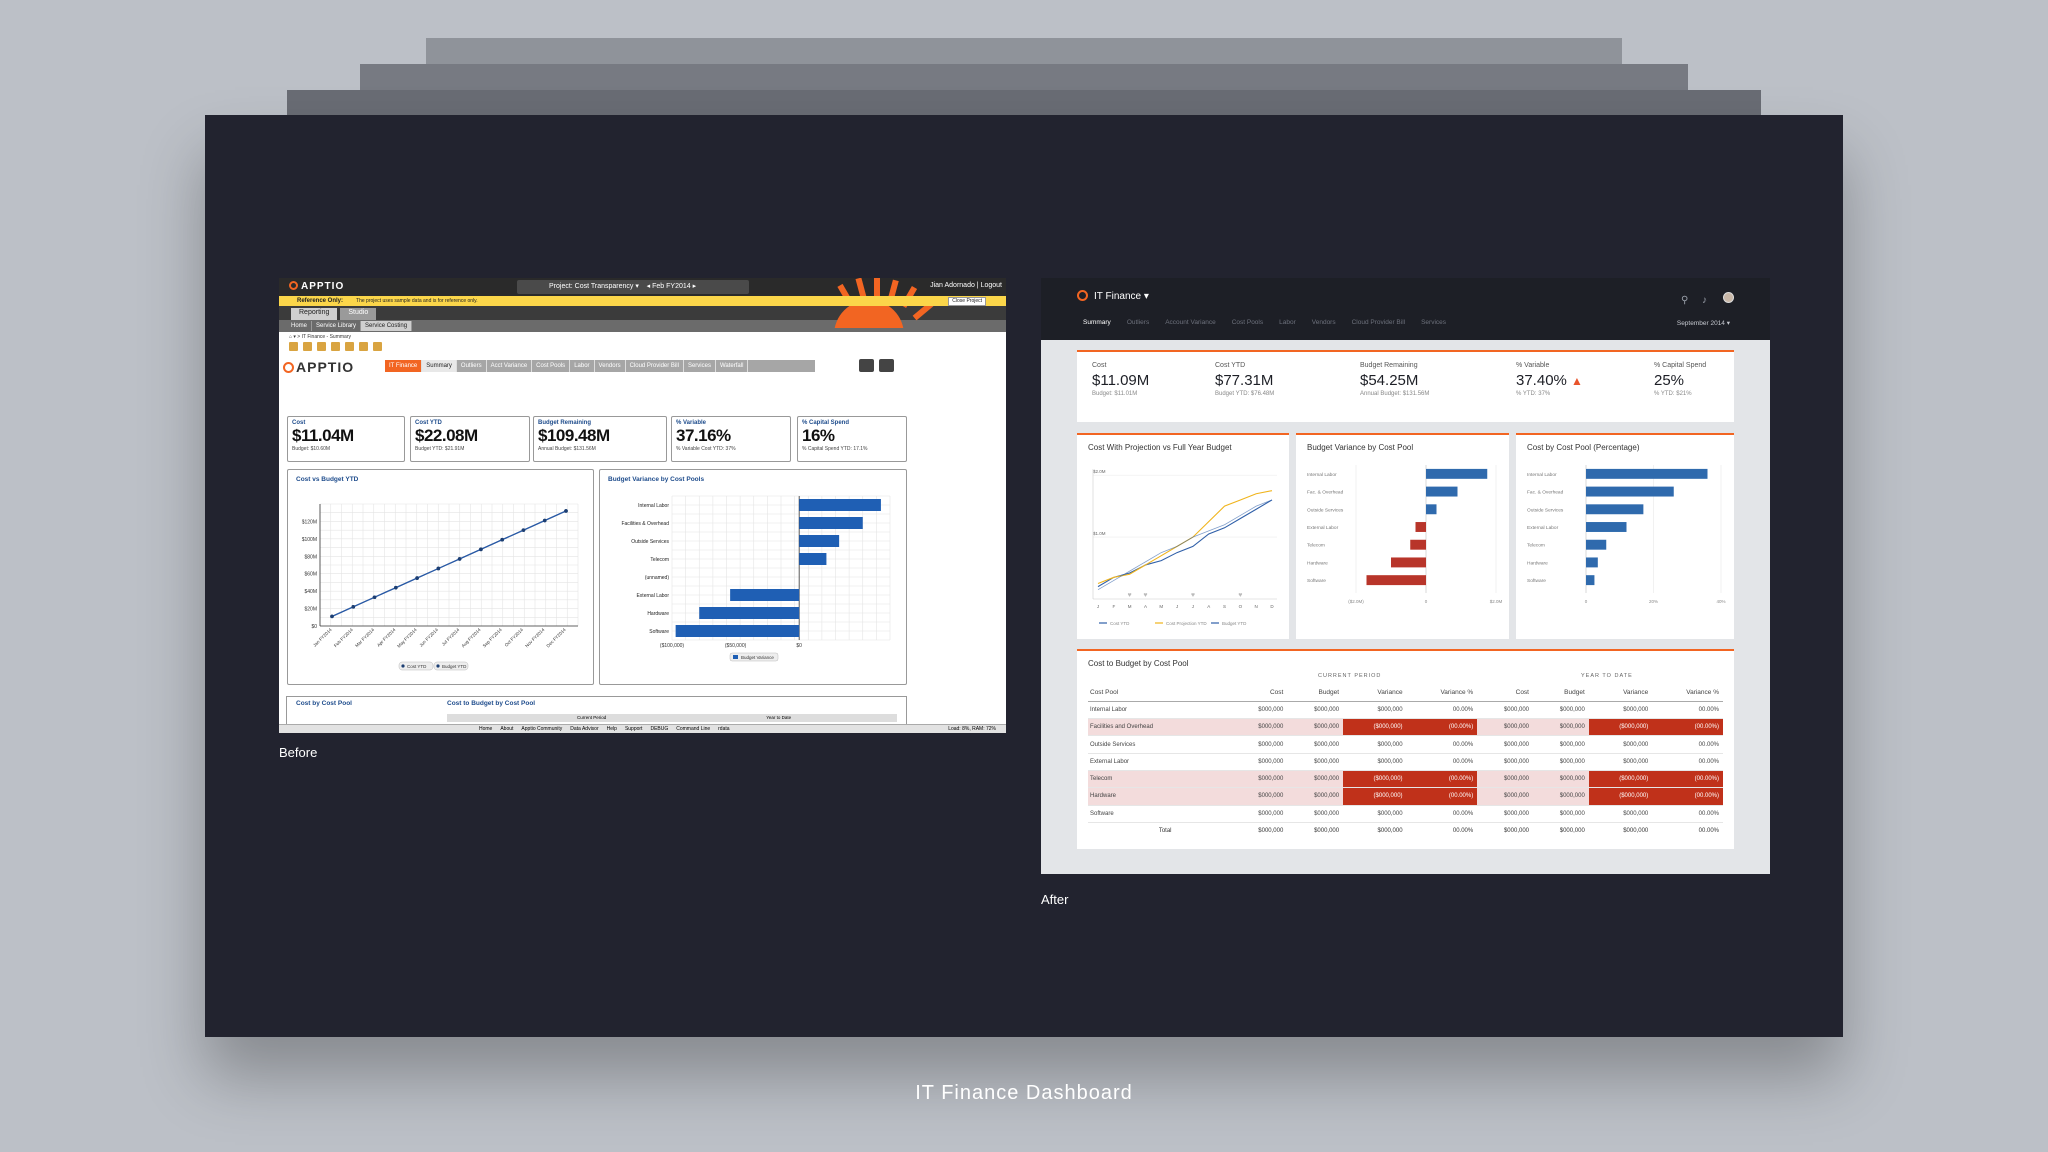 The height and width of the screenshot is (1152, 2048). I want to click on status-link: DEBUG, so click(659, 729).